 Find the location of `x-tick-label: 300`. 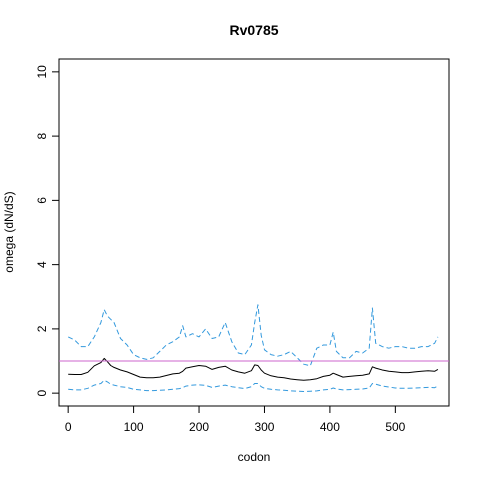

x-tick-label: 300 is located at coordinates (264, 427).